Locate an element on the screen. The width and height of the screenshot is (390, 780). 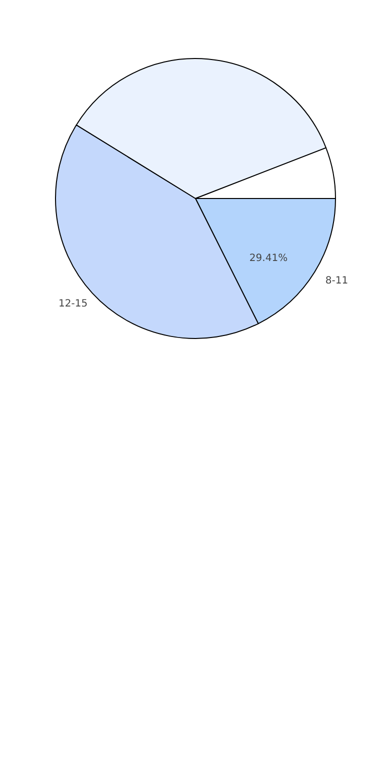
slice-label: 12-15 is located at coordinates (73, 304).